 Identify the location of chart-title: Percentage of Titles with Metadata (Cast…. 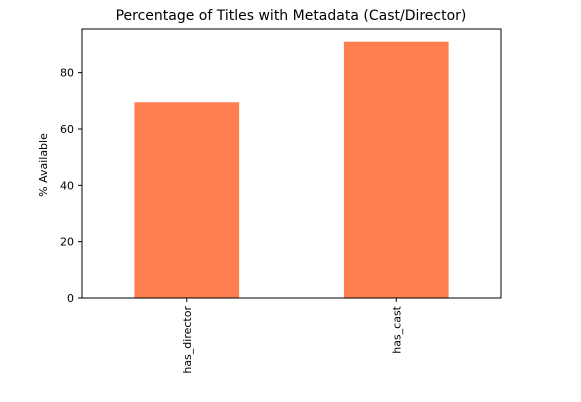
(291, 16).